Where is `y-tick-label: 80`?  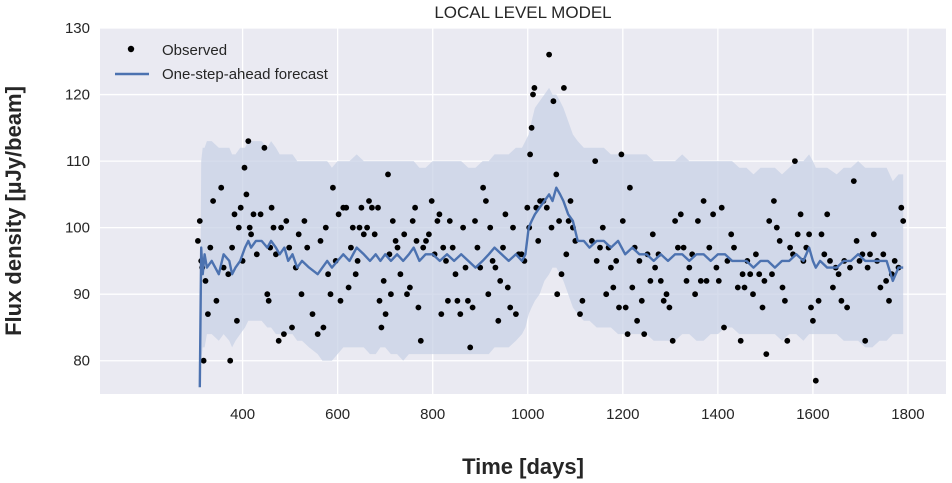
y-tick-label: 80 is located at coordinates (81, 361).